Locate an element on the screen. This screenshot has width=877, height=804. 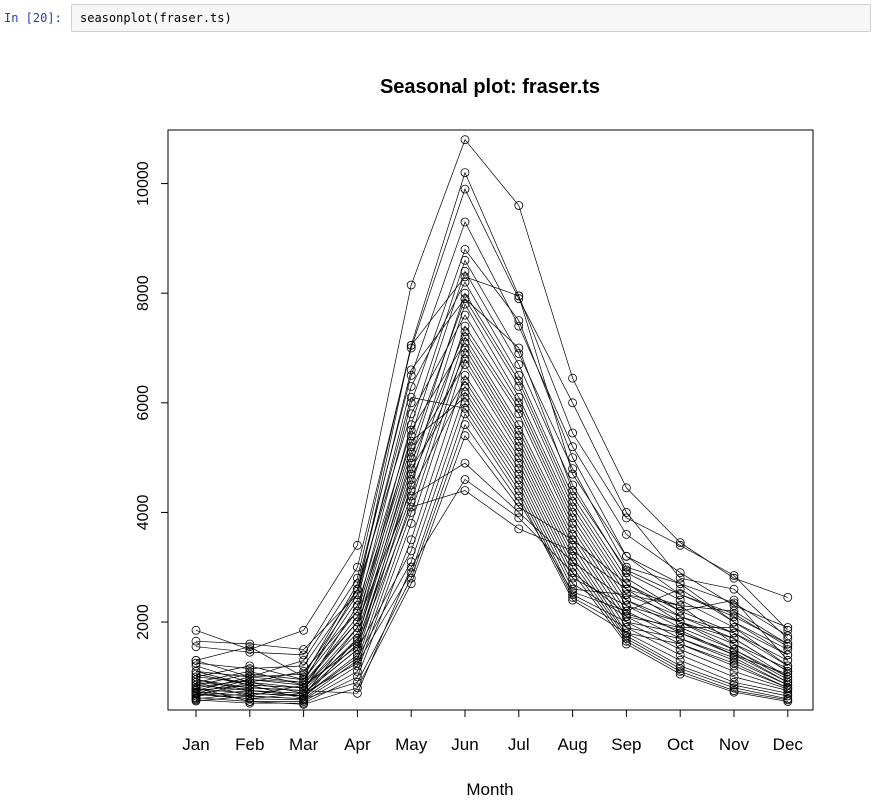
y-tick-label: 4000 is located at coordinates (143, 513).